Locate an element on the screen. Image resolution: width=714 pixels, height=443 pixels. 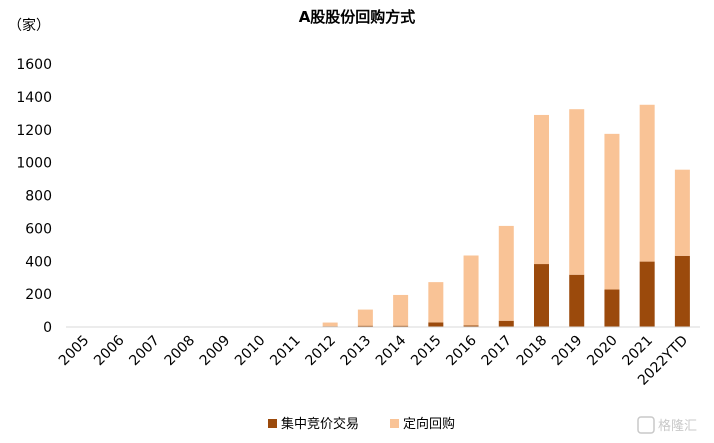
y-tick-label: 200 is located at coordinates (38, 295).